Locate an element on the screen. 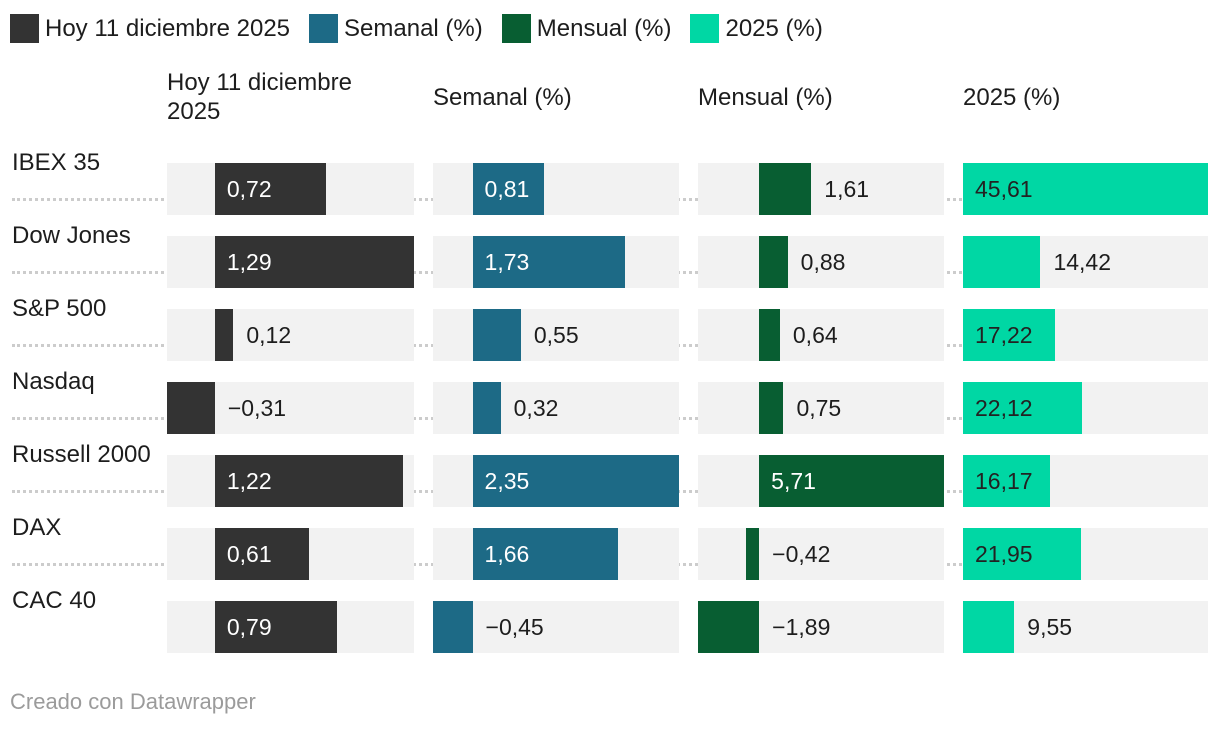 The height and width of the screenshot is (735, 1220). legend-label-2025: 2025 (%) is located at coordinates (774, 28).